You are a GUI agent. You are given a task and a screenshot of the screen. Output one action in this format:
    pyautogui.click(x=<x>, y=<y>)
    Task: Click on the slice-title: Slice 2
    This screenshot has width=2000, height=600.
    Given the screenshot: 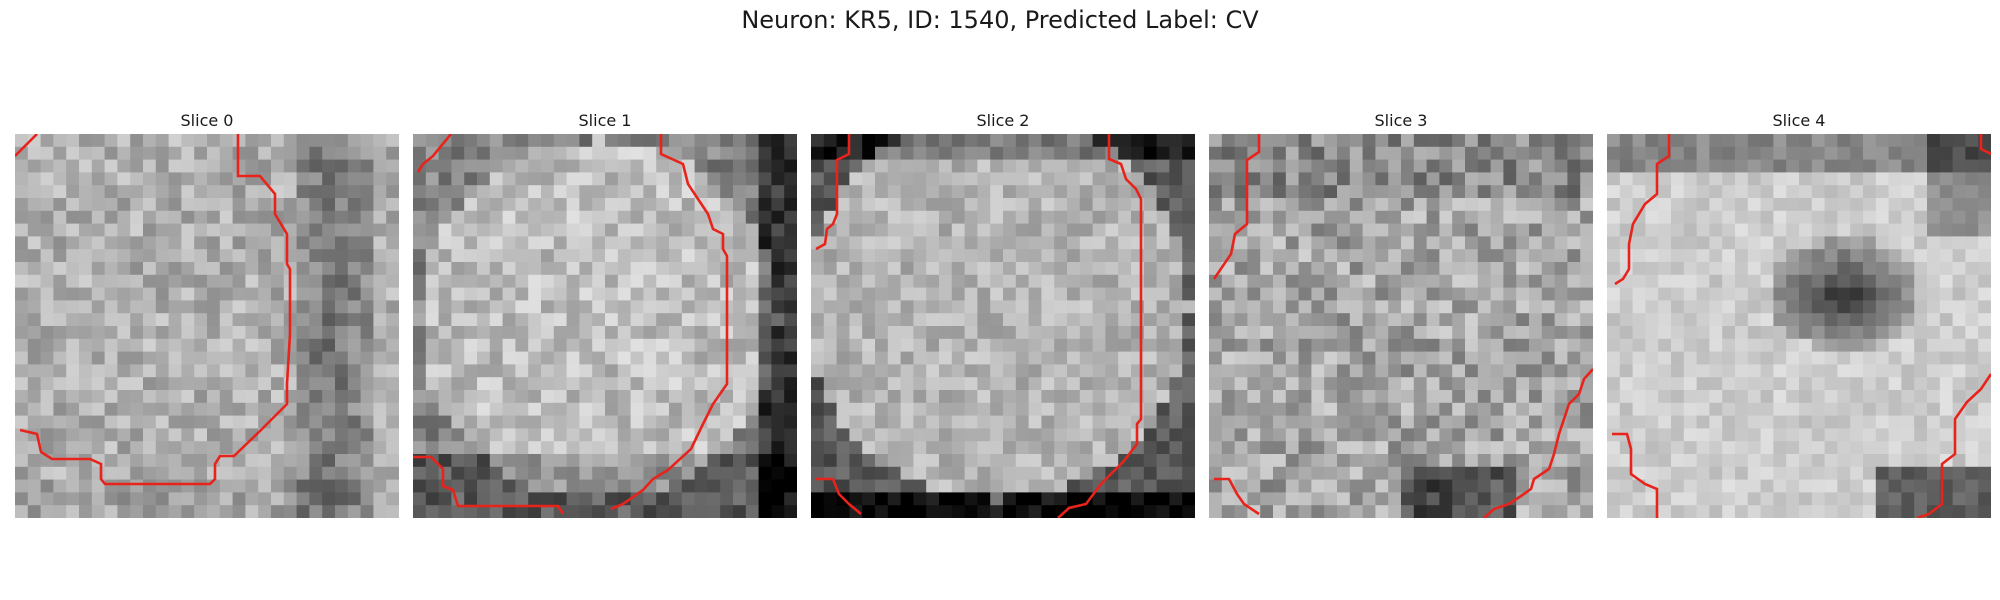 What is the action you would take?
    pyautogui.click(x=1003, y=120)
    